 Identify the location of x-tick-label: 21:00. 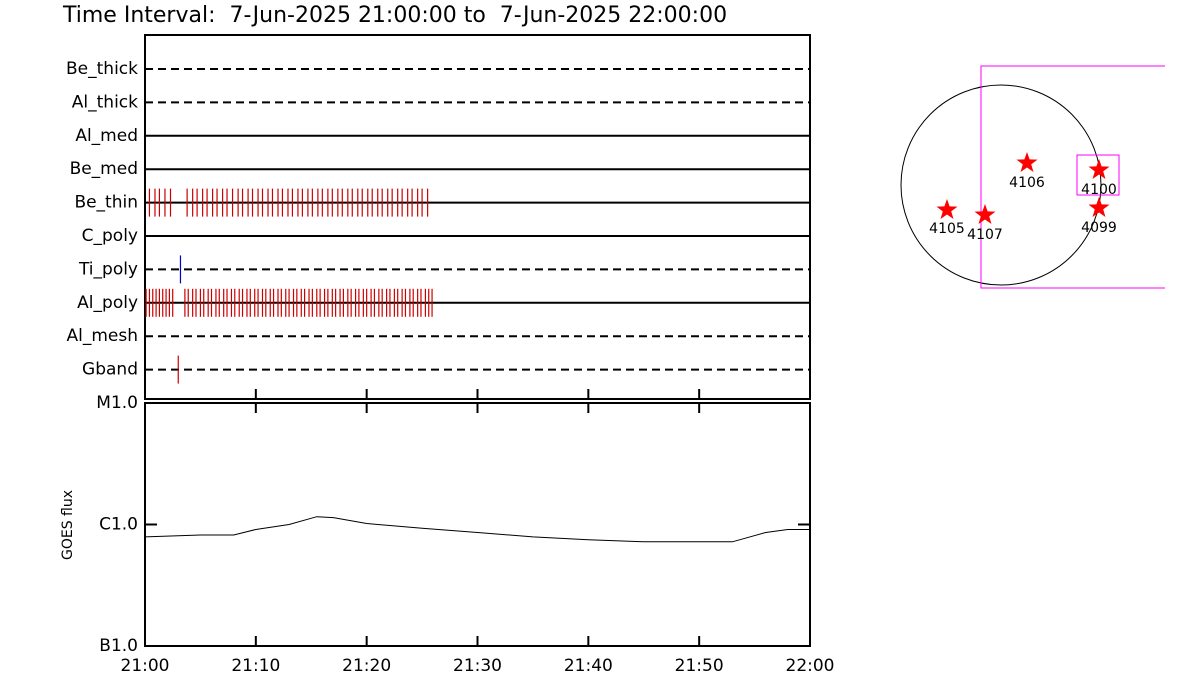
(145, 666).